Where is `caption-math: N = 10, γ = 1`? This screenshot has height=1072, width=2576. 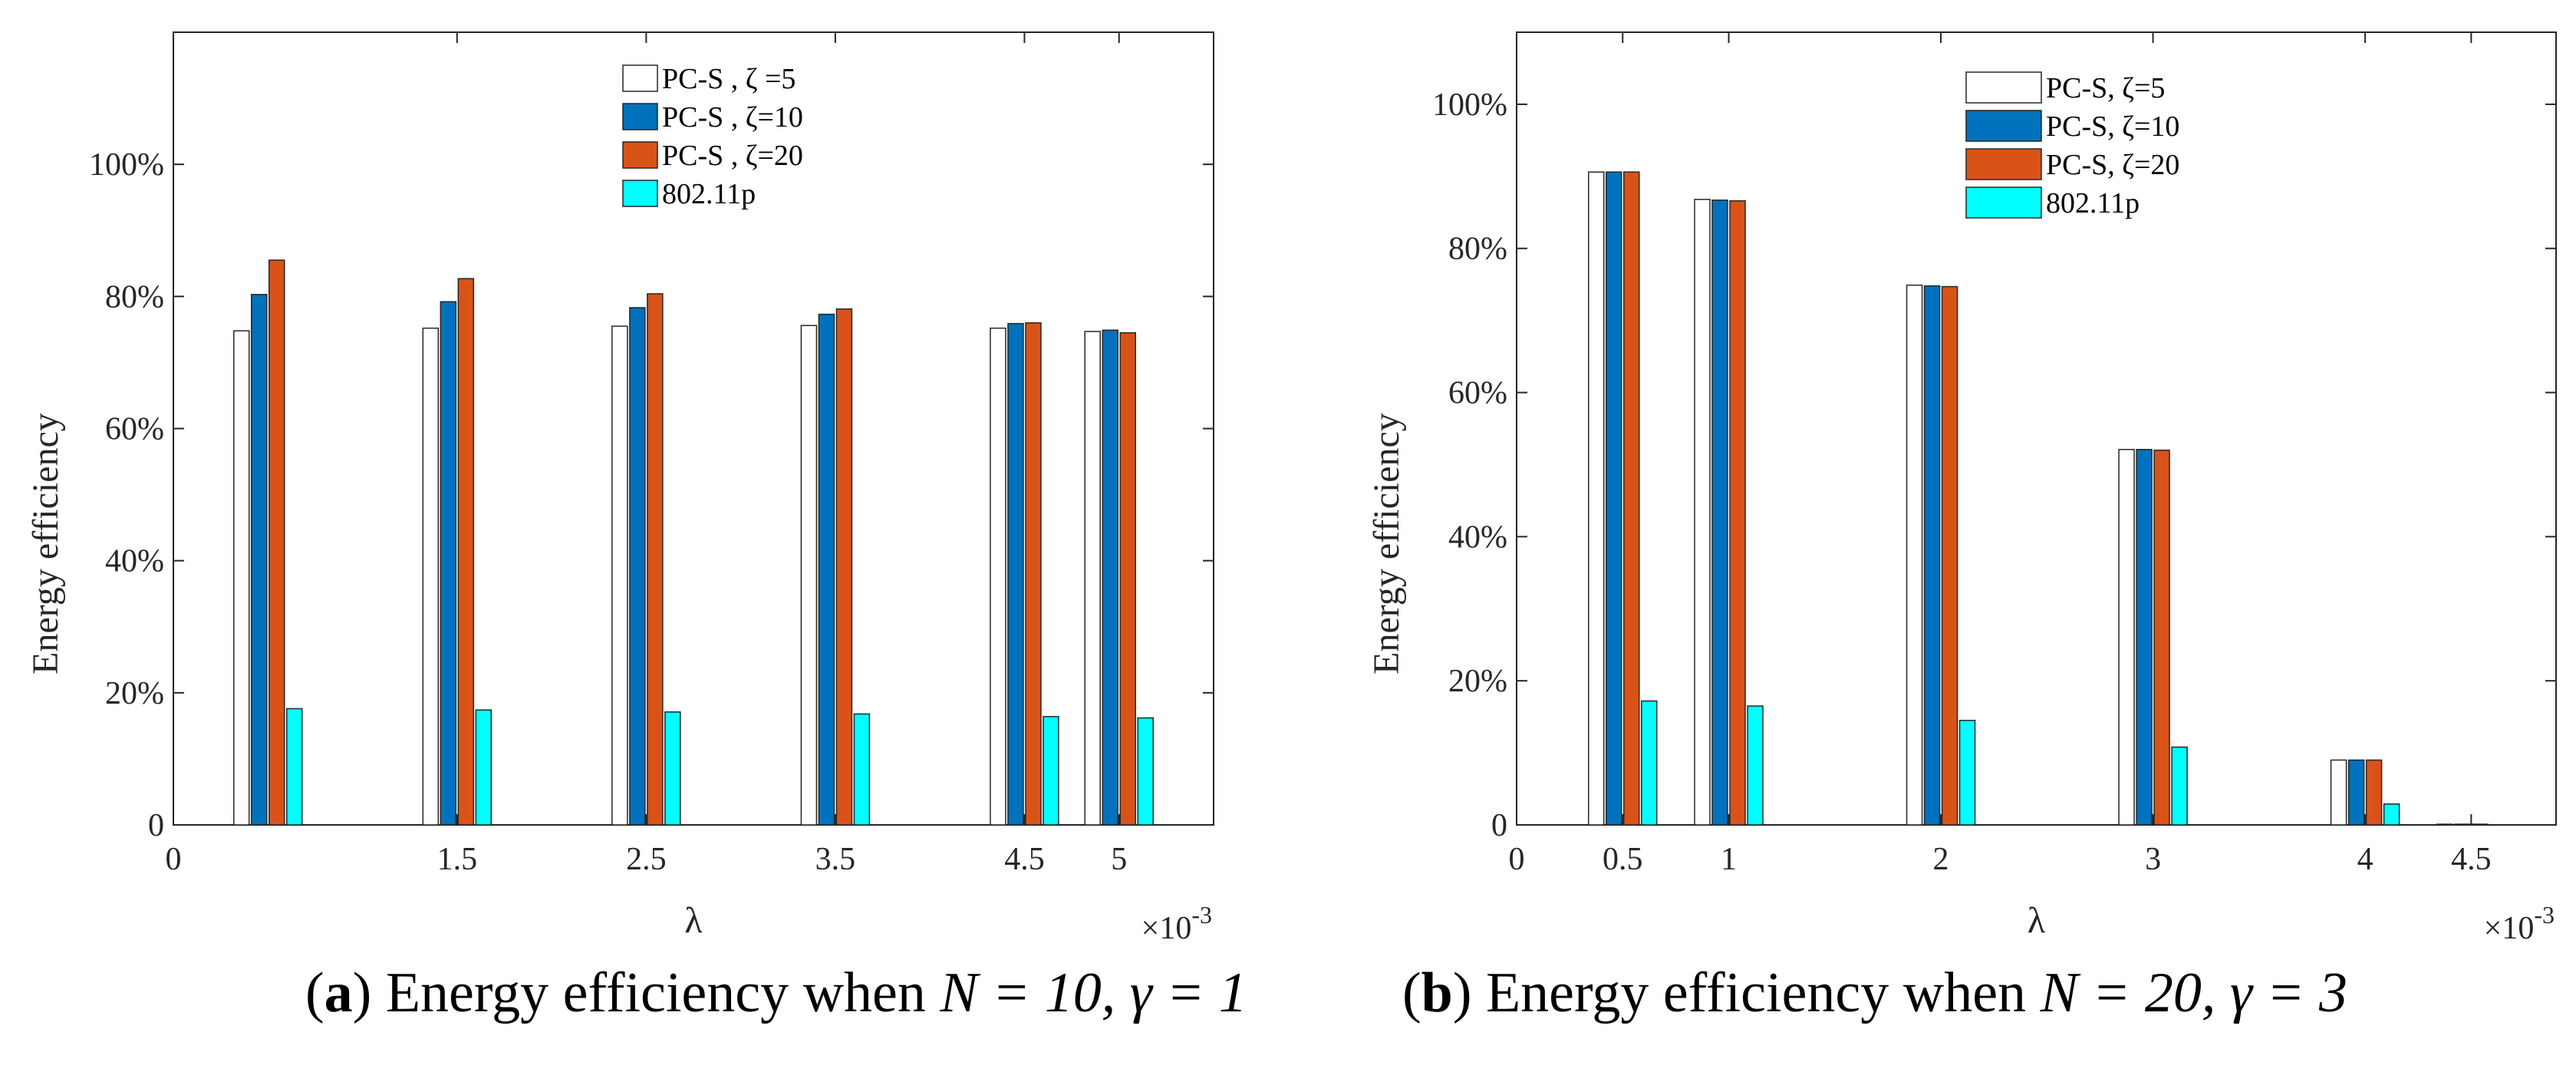 caption-math: N = 10, γ = 1 is located at coordinates (1093, 993).